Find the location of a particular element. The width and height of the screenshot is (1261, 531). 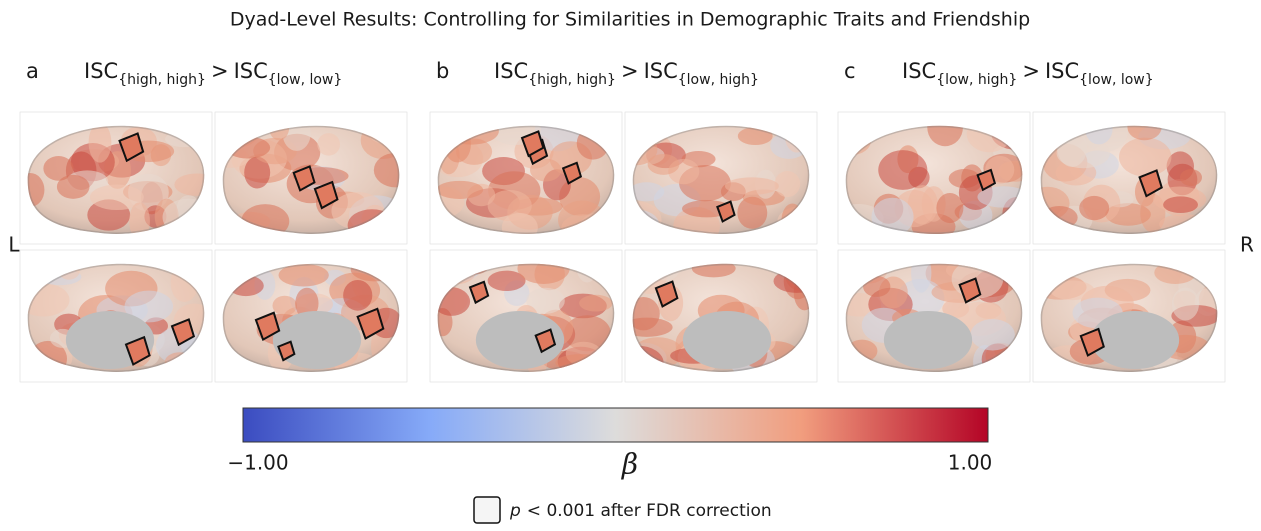

panel-contrast: ISC{low, high} > ISC{low, low} is located at coordinates (1028, 73).